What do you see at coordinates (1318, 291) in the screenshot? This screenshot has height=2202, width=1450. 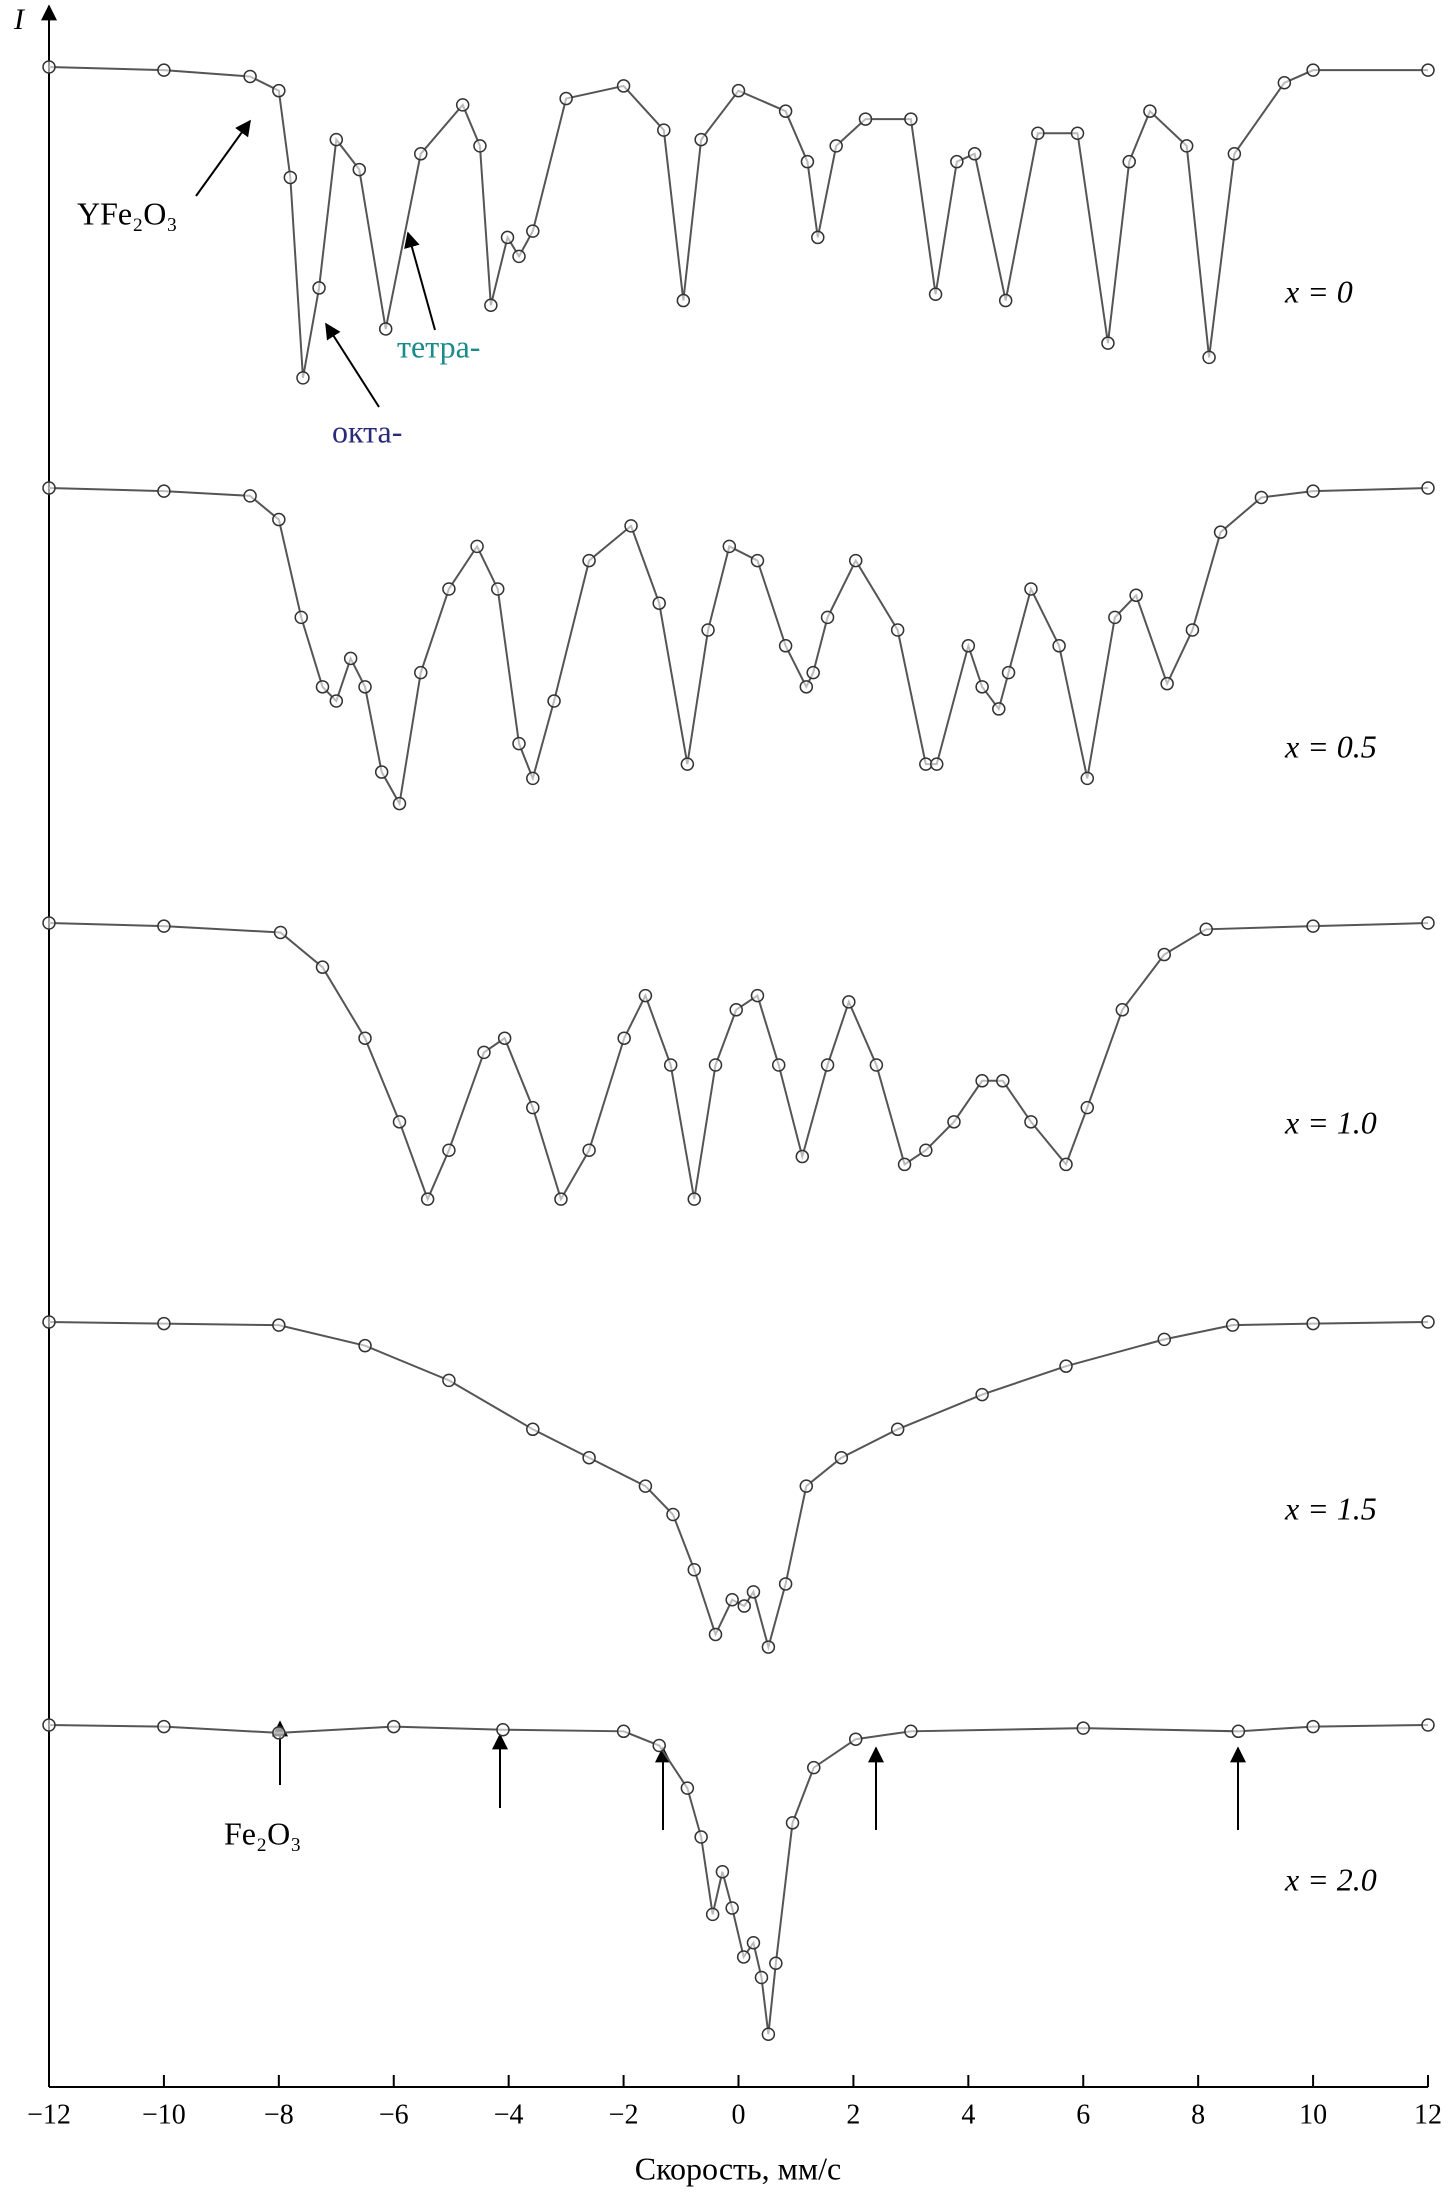 I see `spectrum-label: x = 0` at bounding box center [1318, 291].